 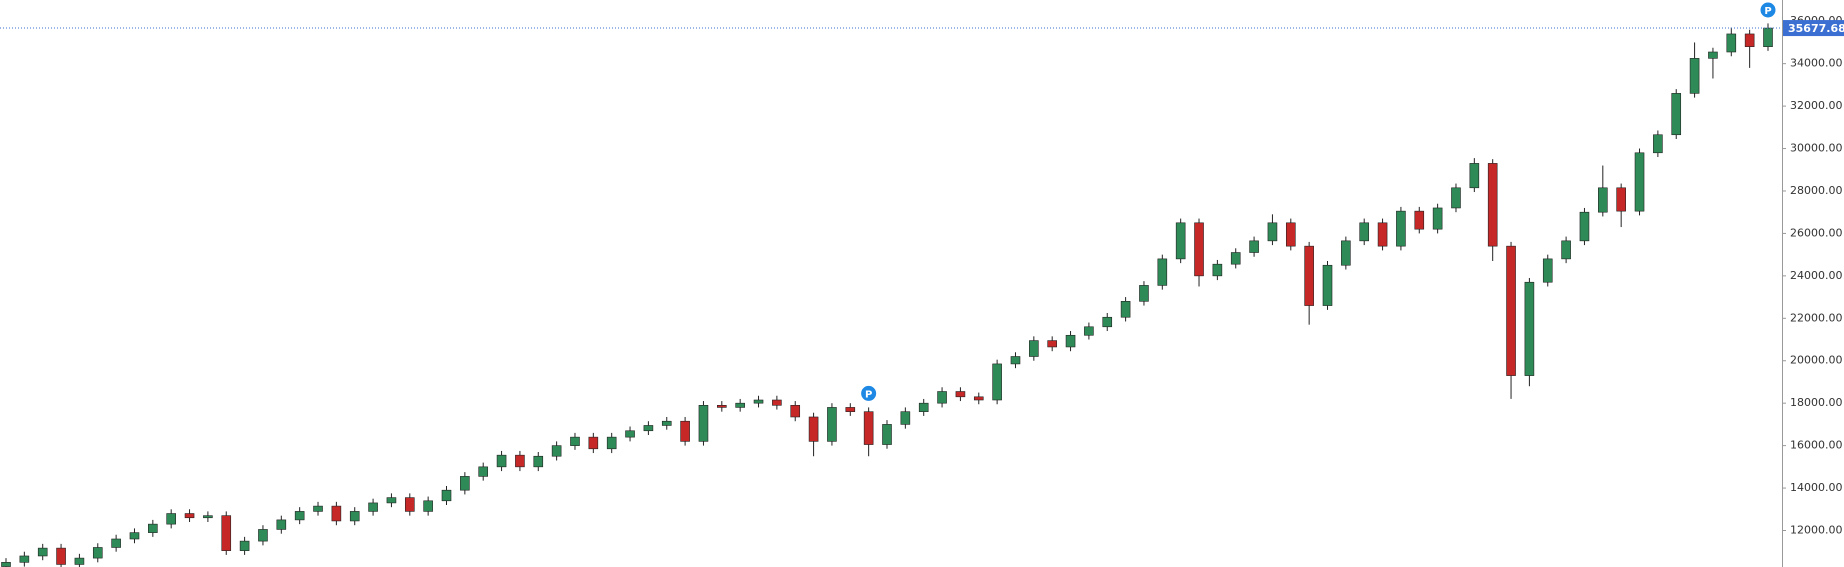 What do you see at coordinates (1816, 148) in the screenshot?
I see `y-tick-label: 30000.00` at bounding box center [1816, 148].